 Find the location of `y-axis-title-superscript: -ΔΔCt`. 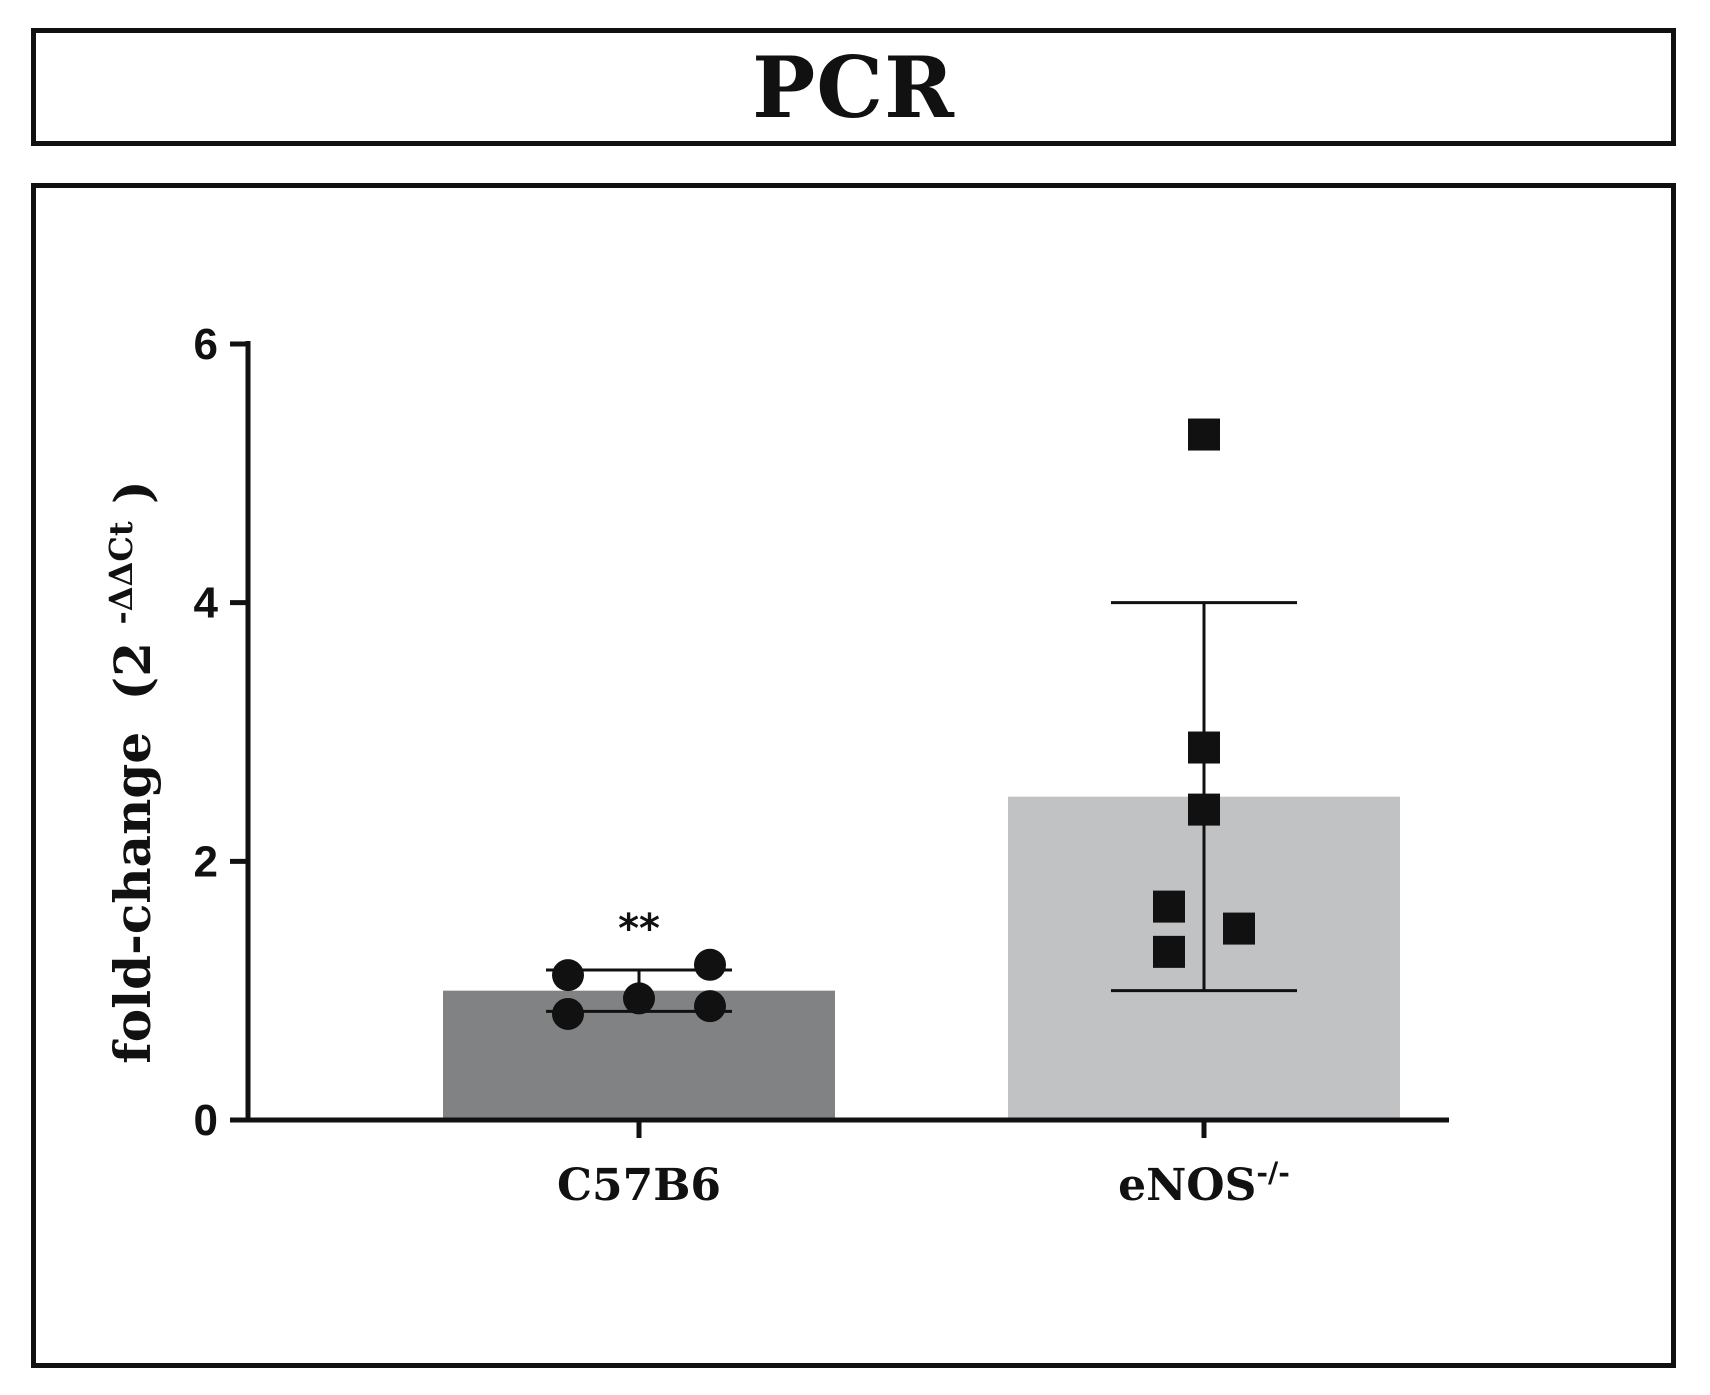

y-axis-title-superscript: -ΔΔCt is located at coordinates (121, 572).